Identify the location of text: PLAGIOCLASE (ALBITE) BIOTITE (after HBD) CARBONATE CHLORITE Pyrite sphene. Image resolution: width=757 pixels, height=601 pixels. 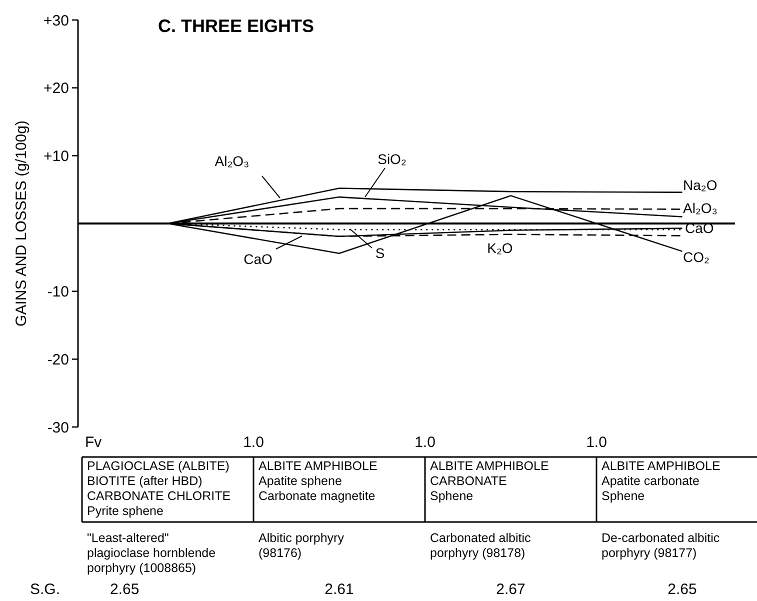
(159, 488).